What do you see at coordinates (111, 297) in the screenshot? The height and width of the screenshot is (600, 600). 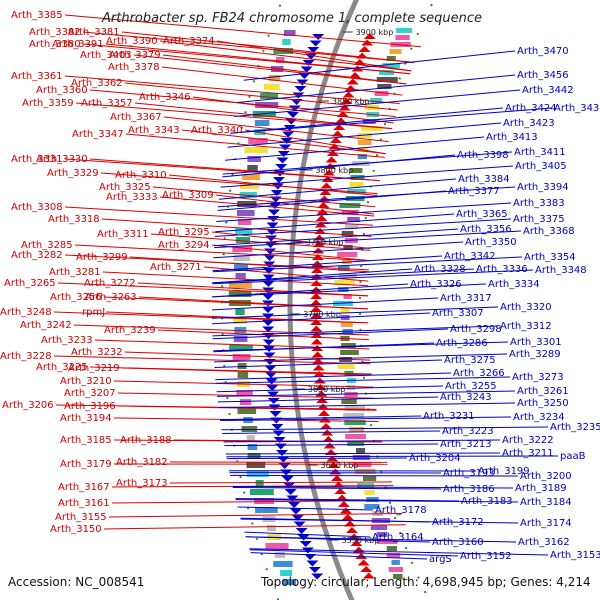 I see `left-gene-label: Arth_3263` at bounding box center [111, 297].